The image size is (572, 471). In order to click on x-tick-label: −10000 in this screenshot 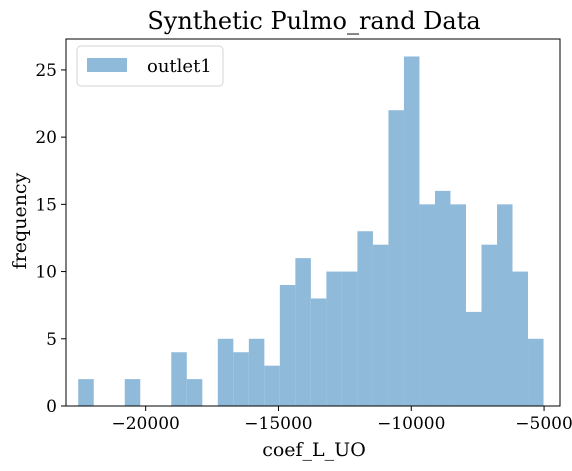, I will do `click(411, 424)`.